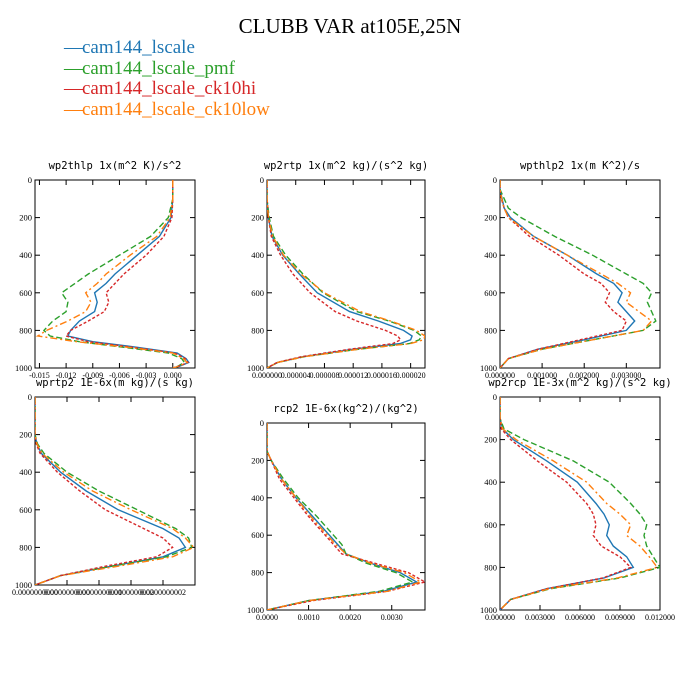 This screenshot has width=700, height=700. Describe the element at coordinates (382, 375) in the screenshot. I see `x-tick-label: 0.000016` at that location.